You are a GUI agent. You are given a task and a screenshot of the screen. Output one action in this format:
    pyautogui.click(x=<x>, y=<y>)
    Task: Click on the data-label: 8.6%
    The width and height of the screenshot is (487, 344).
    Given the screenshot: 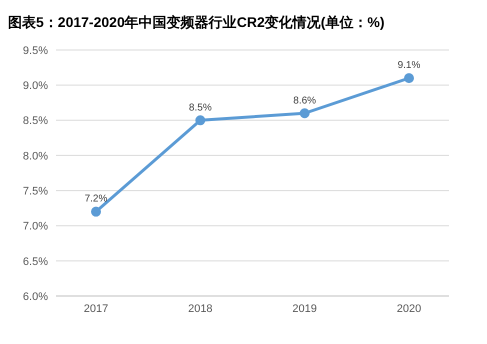 What is the action you would take?
    pyautogui.click(x=304, y=100)
    